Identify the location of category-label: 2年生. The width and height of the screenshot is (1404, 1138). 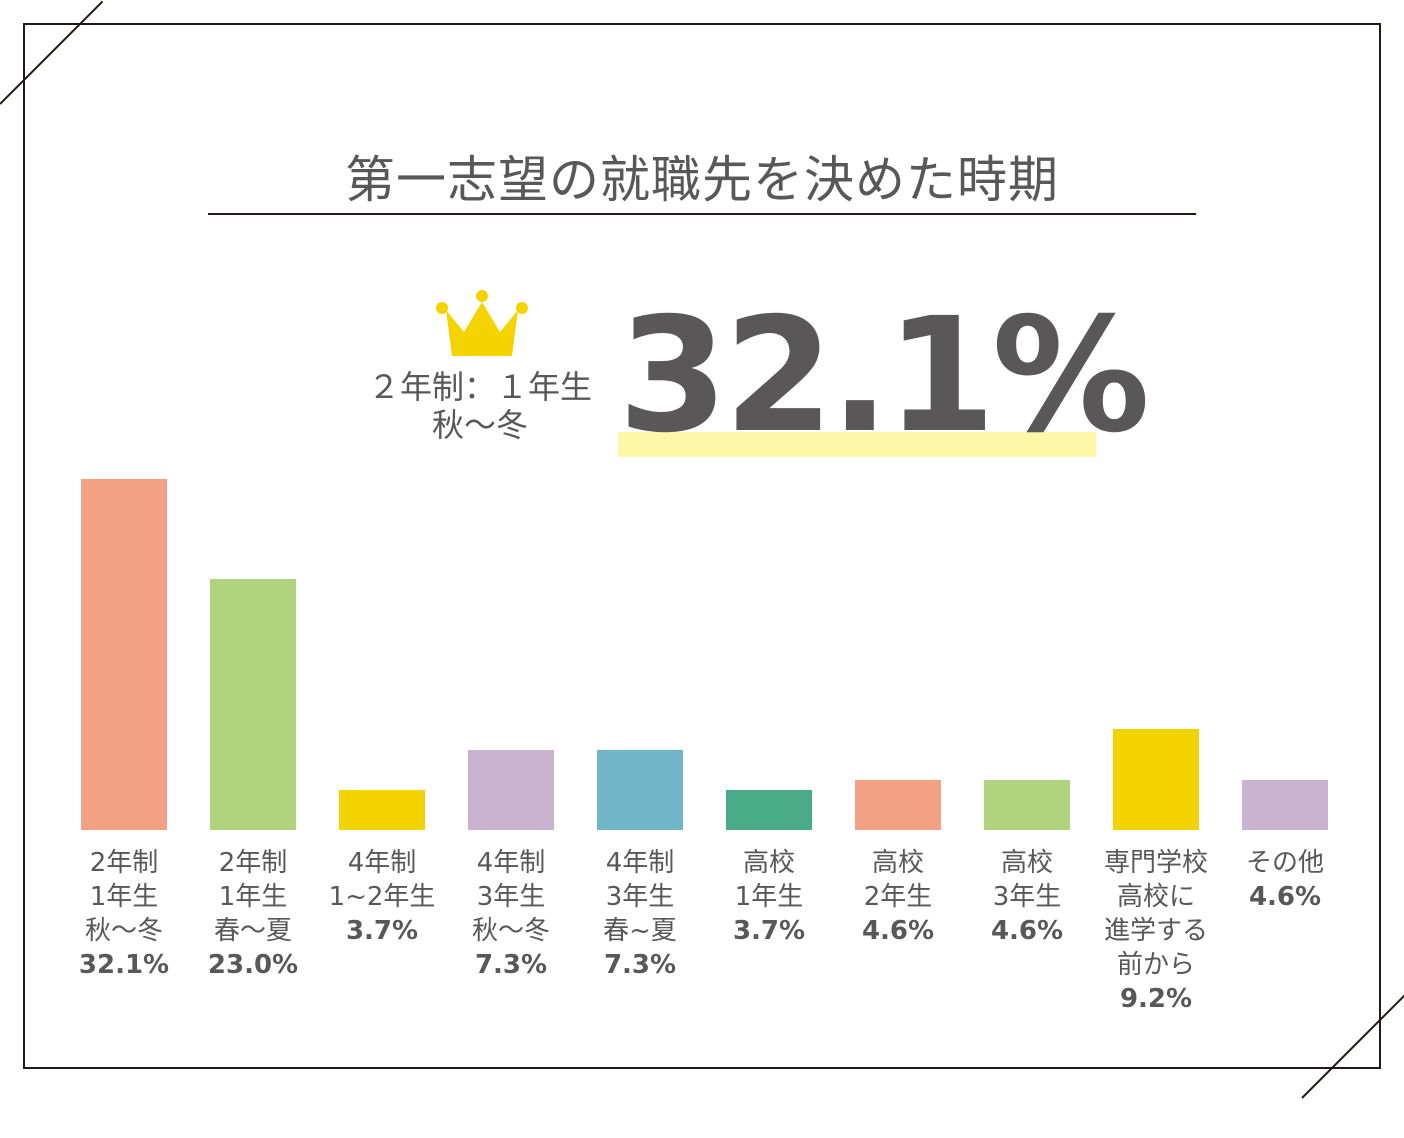
(898, 897).